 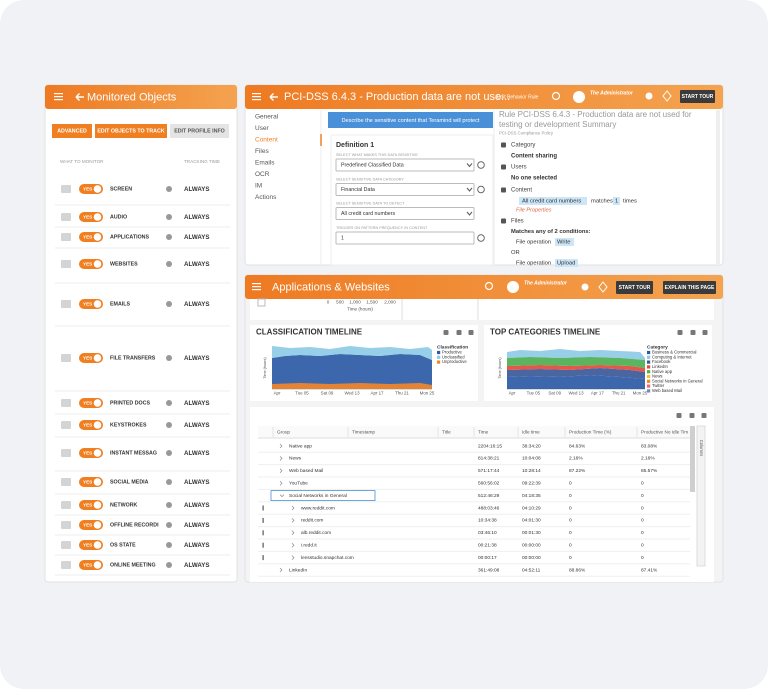 What do you see at coordinates (342, 239) in the screenshot?
I see `select-value: 1` at bounding box center [342, 239].